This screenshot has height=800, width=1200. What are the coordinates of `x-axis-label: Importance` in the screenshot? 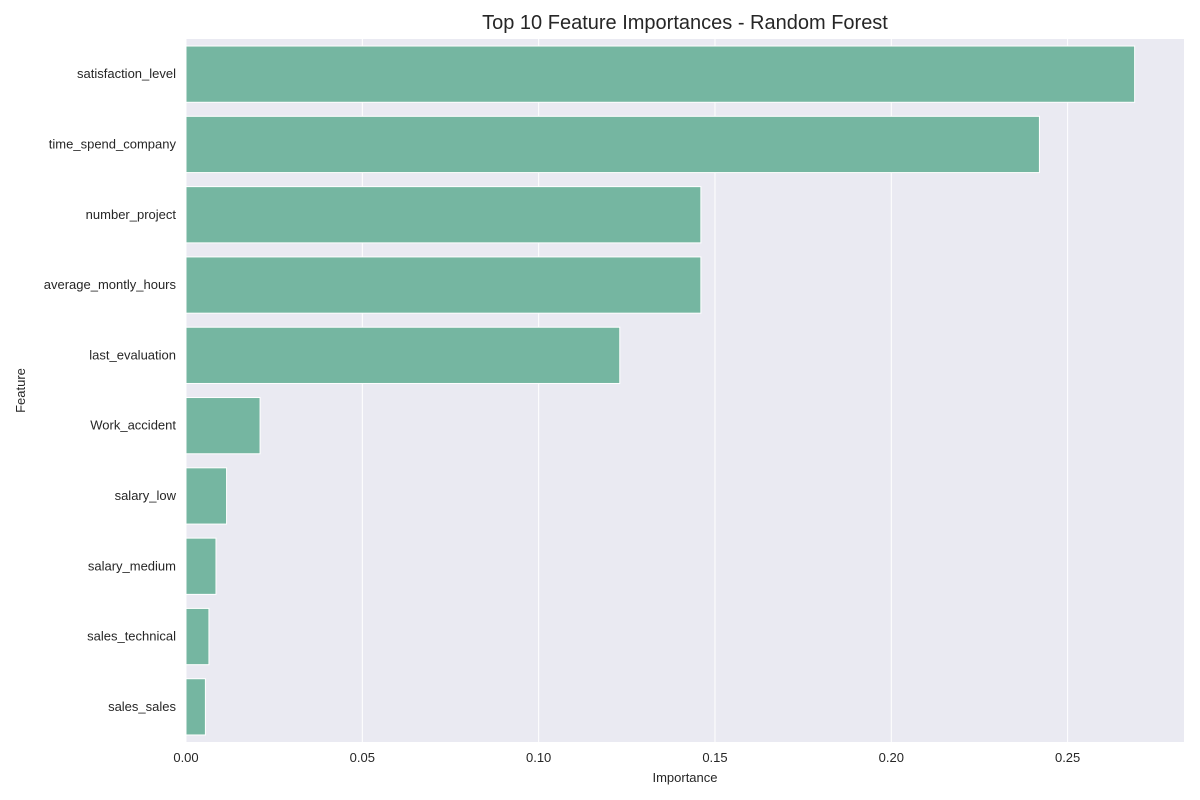 It's located at (684, 777).